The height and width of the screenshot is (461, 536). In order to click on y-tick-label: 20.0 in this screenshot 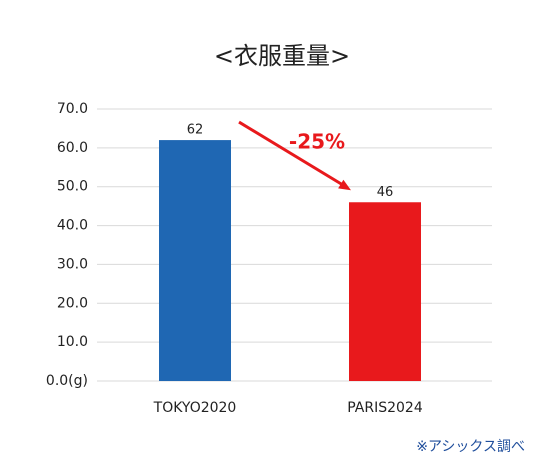, I will do `click(72, 303)`.